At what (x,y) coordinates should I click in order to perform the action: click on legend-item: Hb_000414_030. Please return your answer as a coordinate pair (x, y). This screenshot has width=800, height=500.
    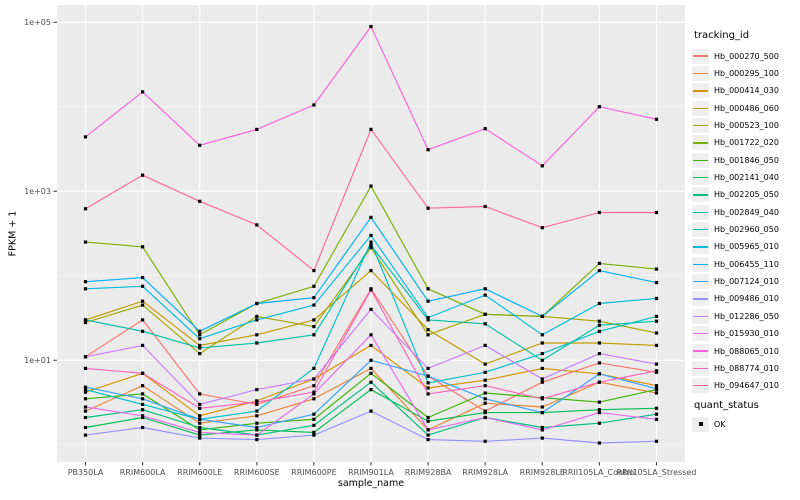
    Looking at the image, I should click on (745, 91).